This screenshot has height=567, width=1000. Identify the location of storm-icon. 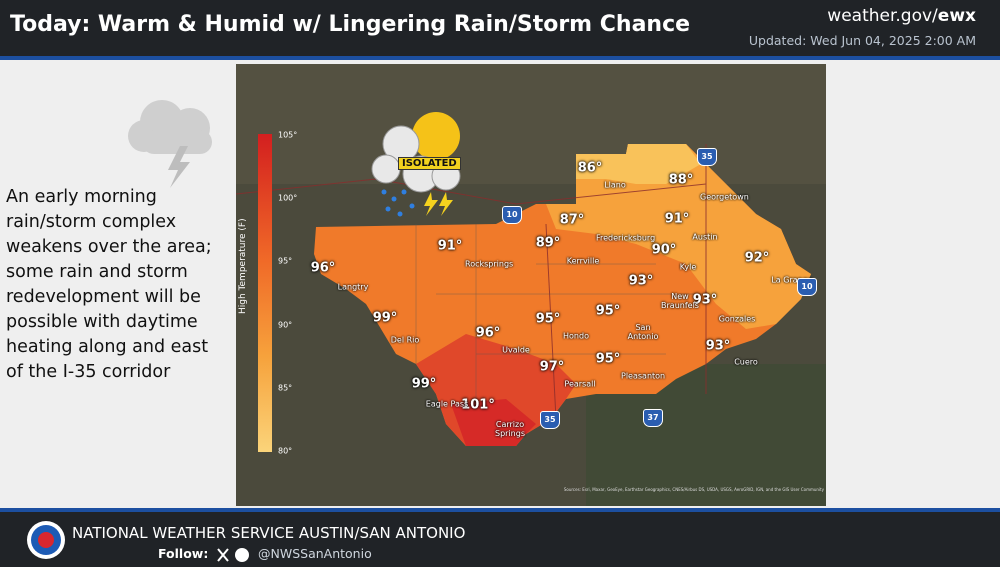
(170, 144).